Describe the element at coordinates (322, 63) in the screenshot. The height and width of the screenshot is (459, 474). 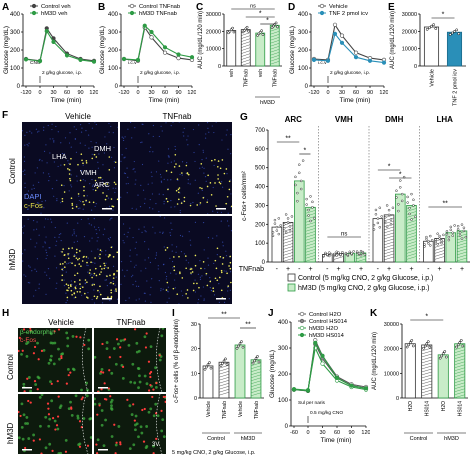
I see `annotation-1: i.c.v` at that location.